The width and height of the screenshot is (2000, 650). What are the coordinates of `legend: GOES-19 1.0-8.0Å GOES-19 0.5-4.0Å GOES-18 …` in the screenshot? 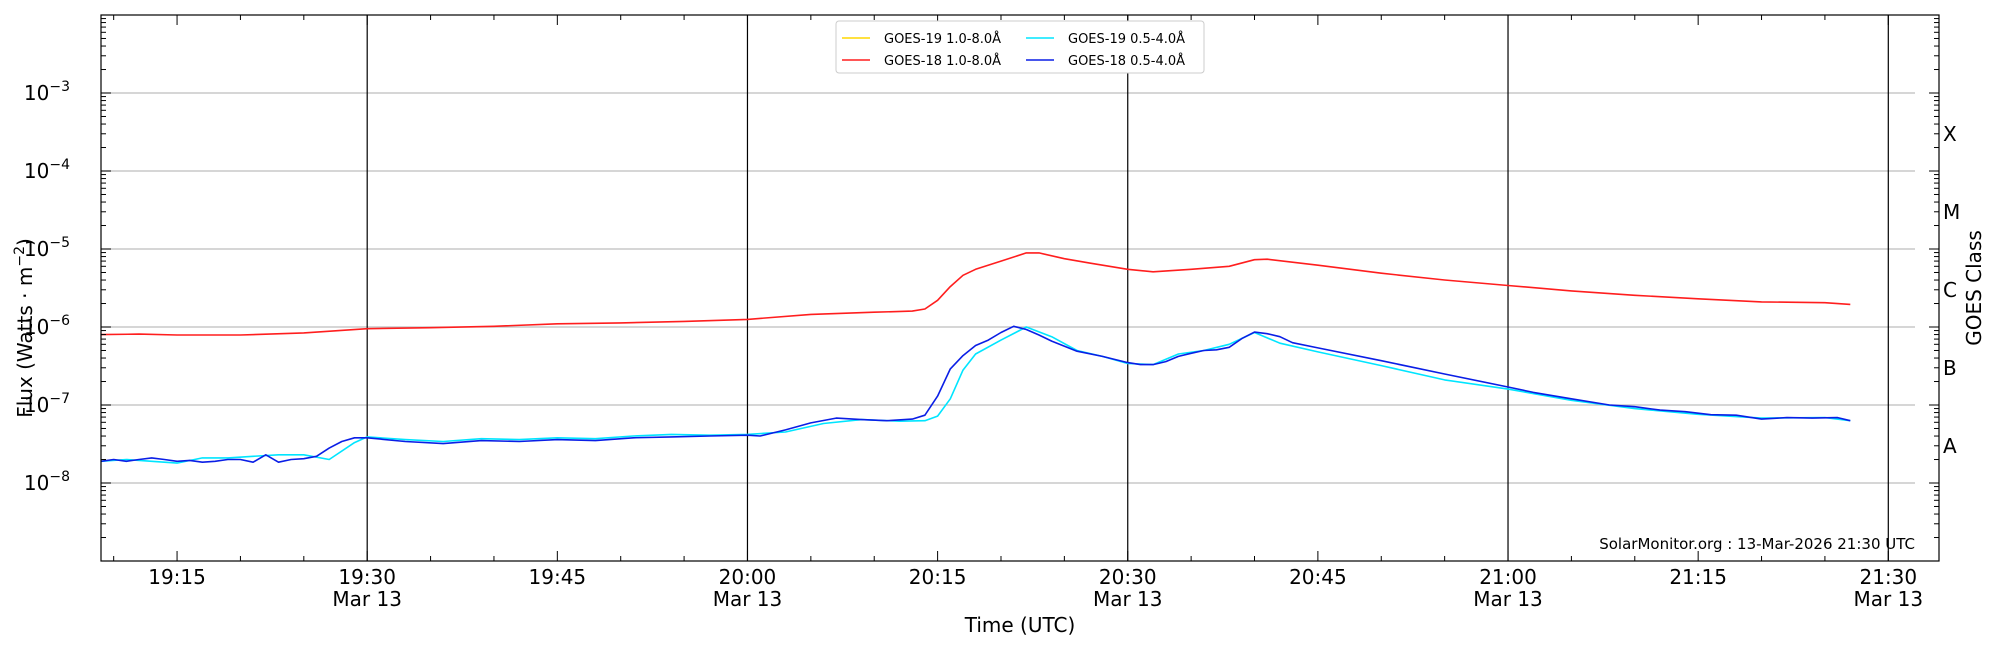 It's located at (1020, 47).